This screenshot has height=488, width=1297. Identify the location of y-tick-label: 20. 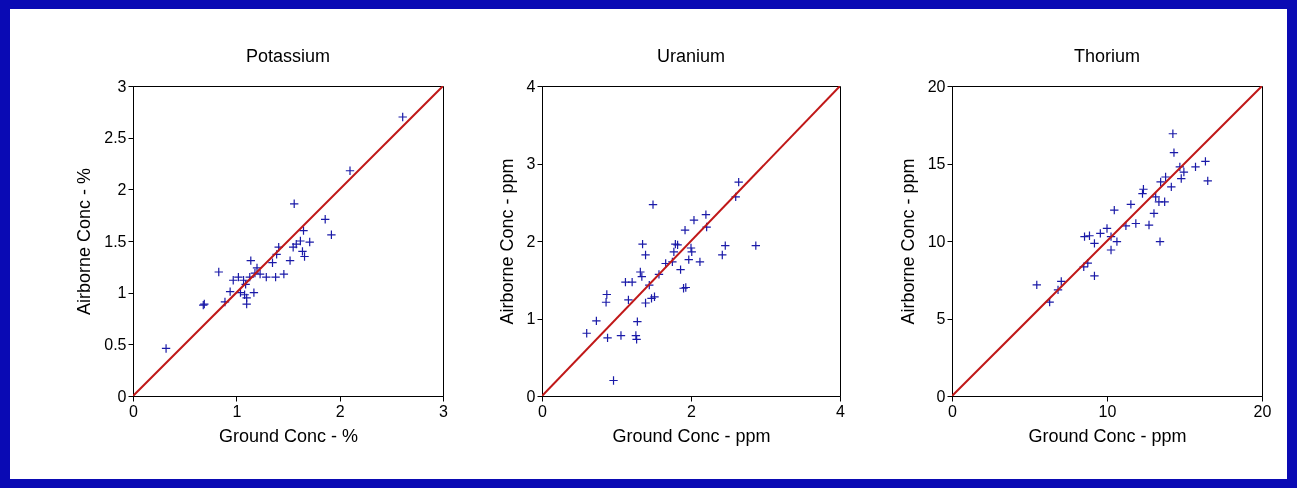
(936, 86).